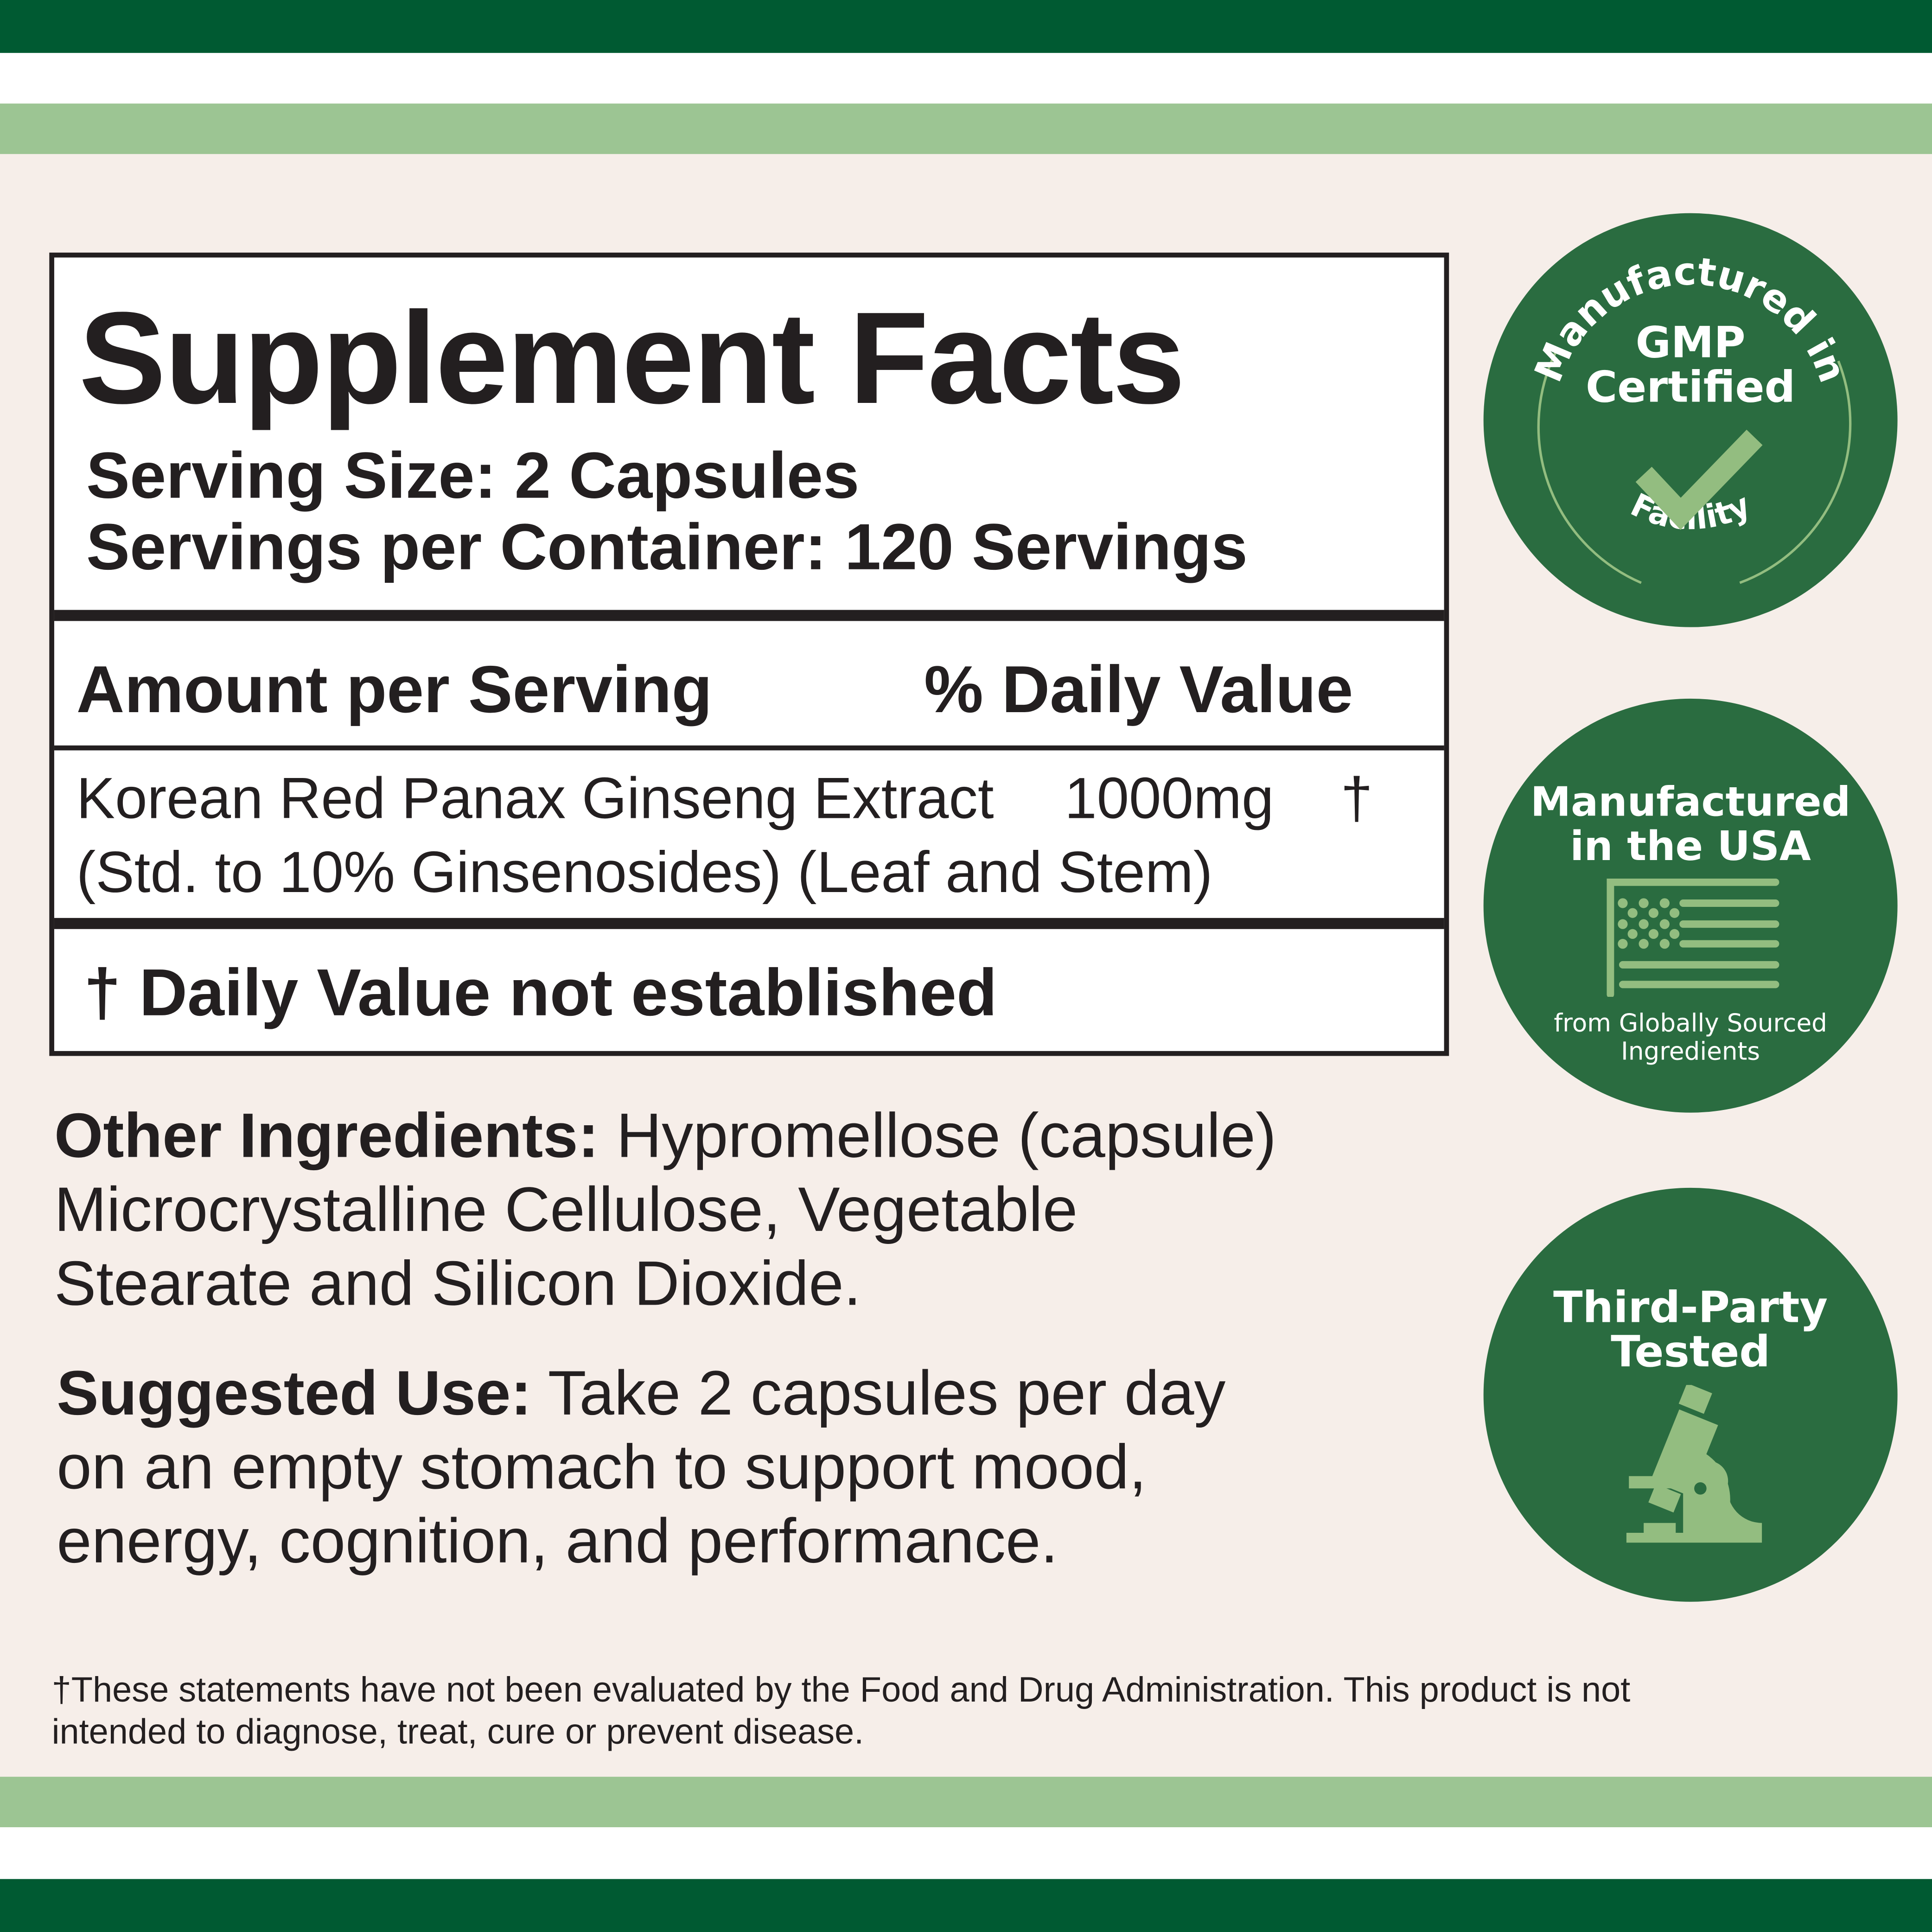 The image size is (1932, 1932). I want to click on top-white-band, so click(966, 79).